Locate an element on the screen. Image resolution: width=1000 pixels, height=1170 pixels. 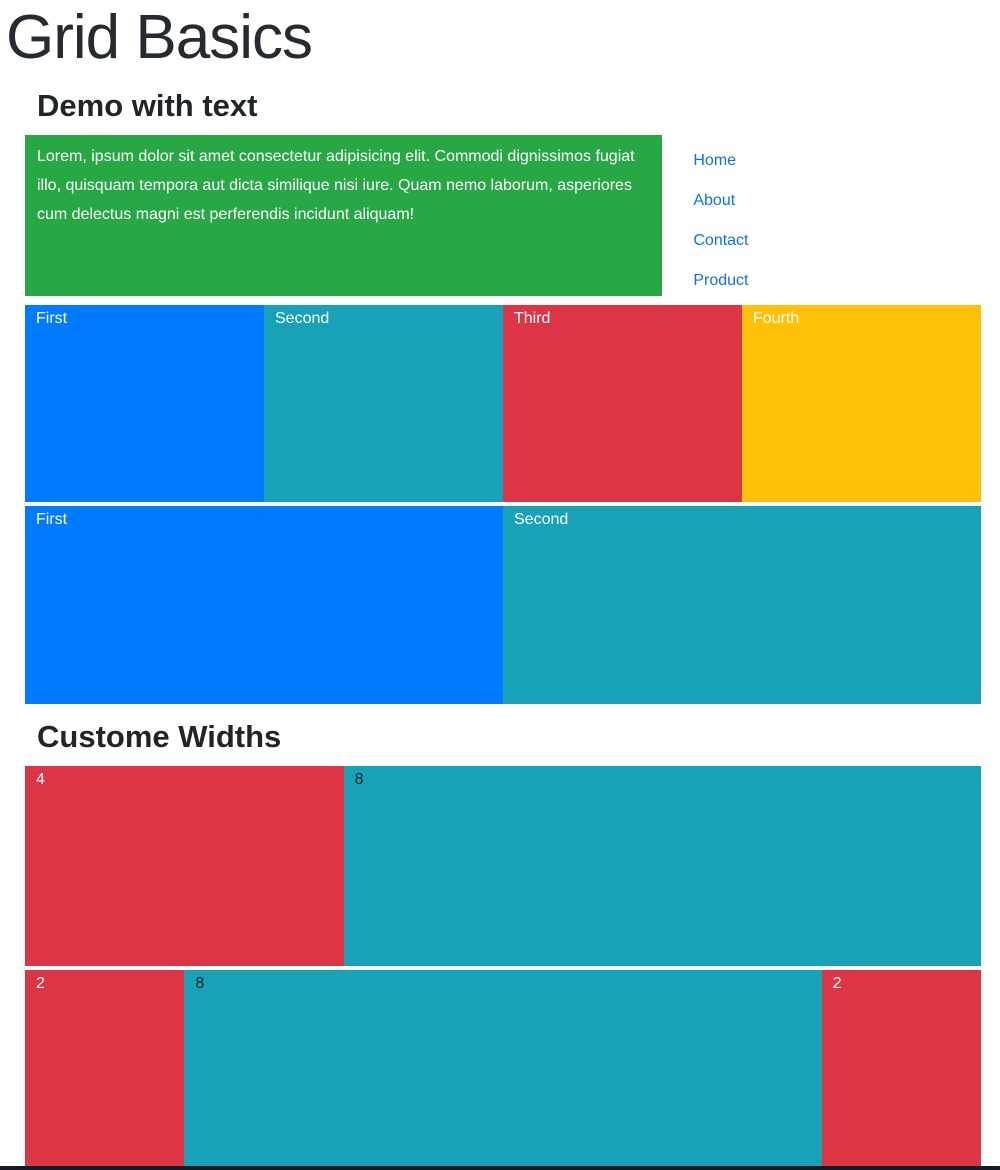
grid-cell-second: Second is located at coordinates (383, 404).